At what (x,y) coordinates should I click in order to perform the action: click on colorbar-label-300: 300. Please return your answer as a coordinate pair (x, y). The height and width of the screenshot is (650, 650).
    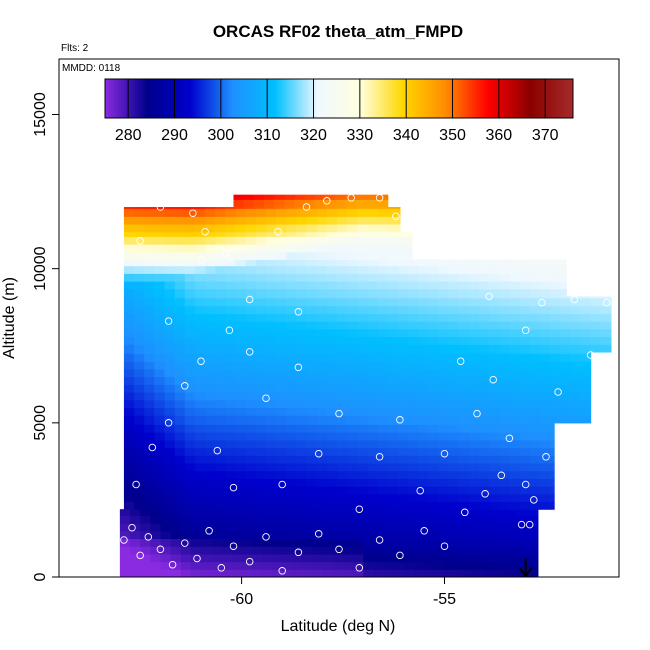
    Looking at the image, I should click on (220, 135).